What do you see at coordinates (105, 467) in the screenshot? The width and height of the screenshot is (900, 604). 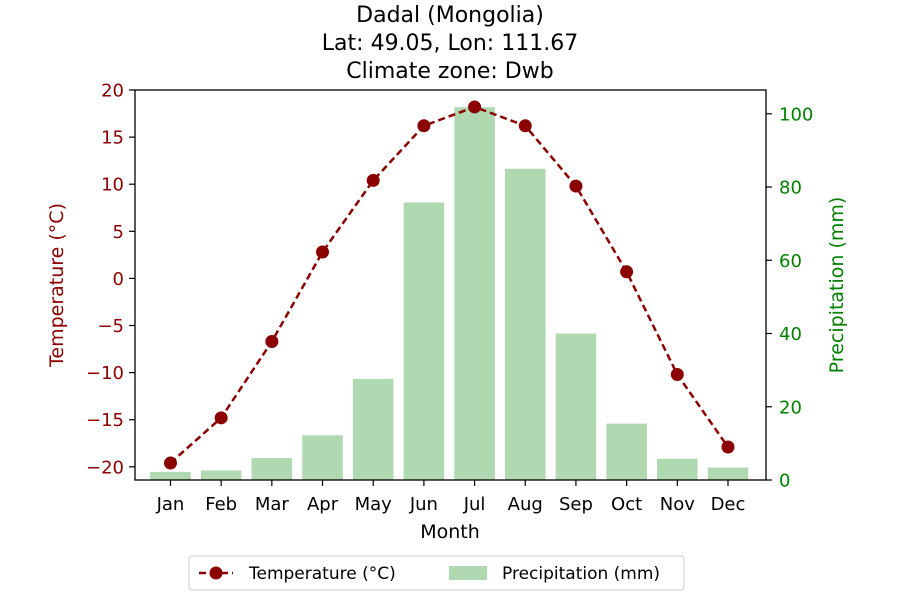 I see `left-tick-label: −20` at bounding box center [105, 467].